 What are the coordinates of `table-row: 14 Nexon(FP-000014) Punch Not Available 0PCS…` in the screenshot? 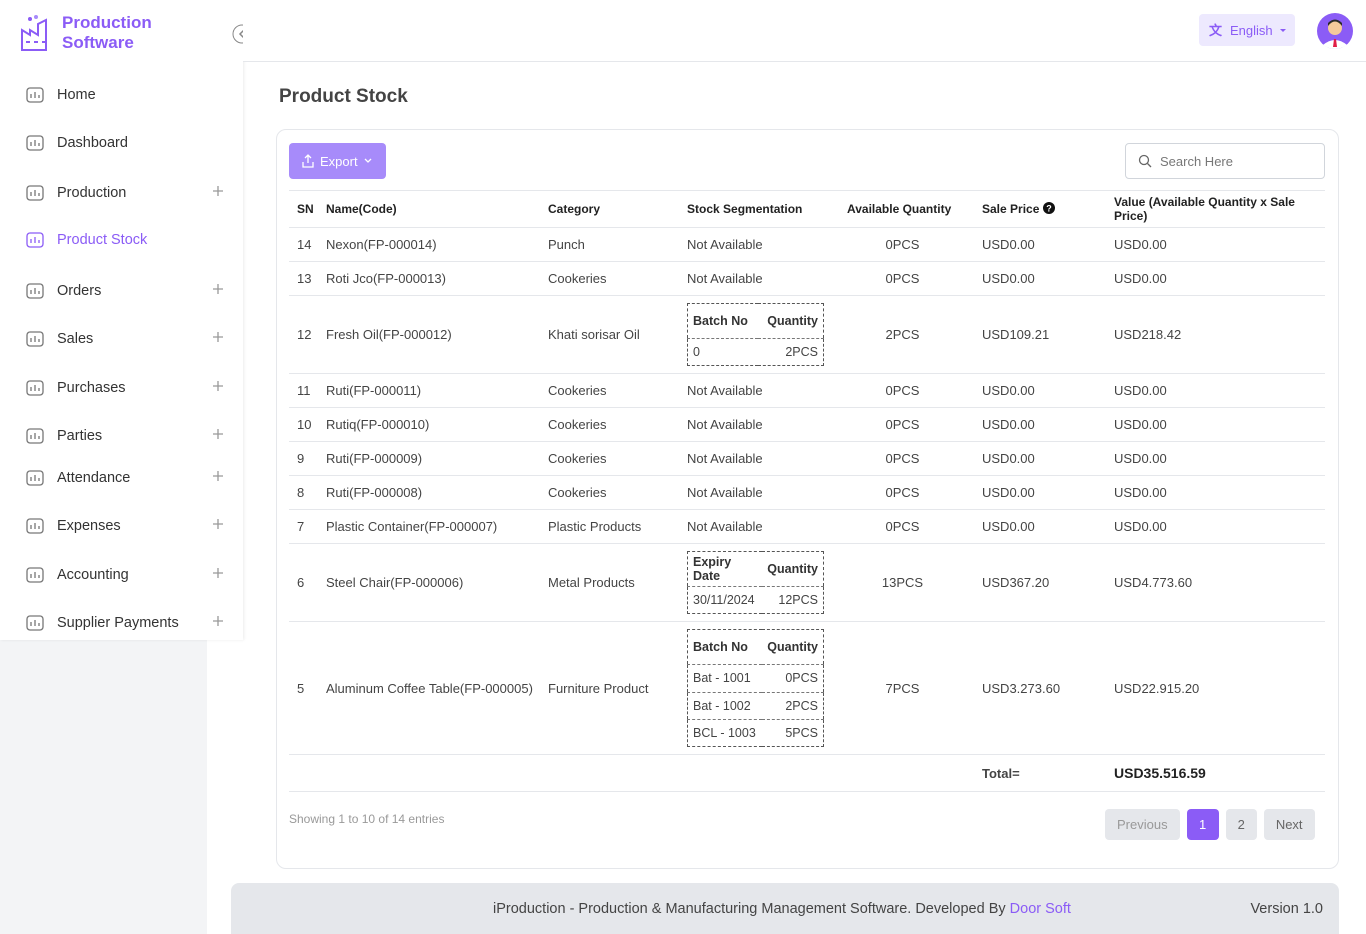 It's located at (807, 244).